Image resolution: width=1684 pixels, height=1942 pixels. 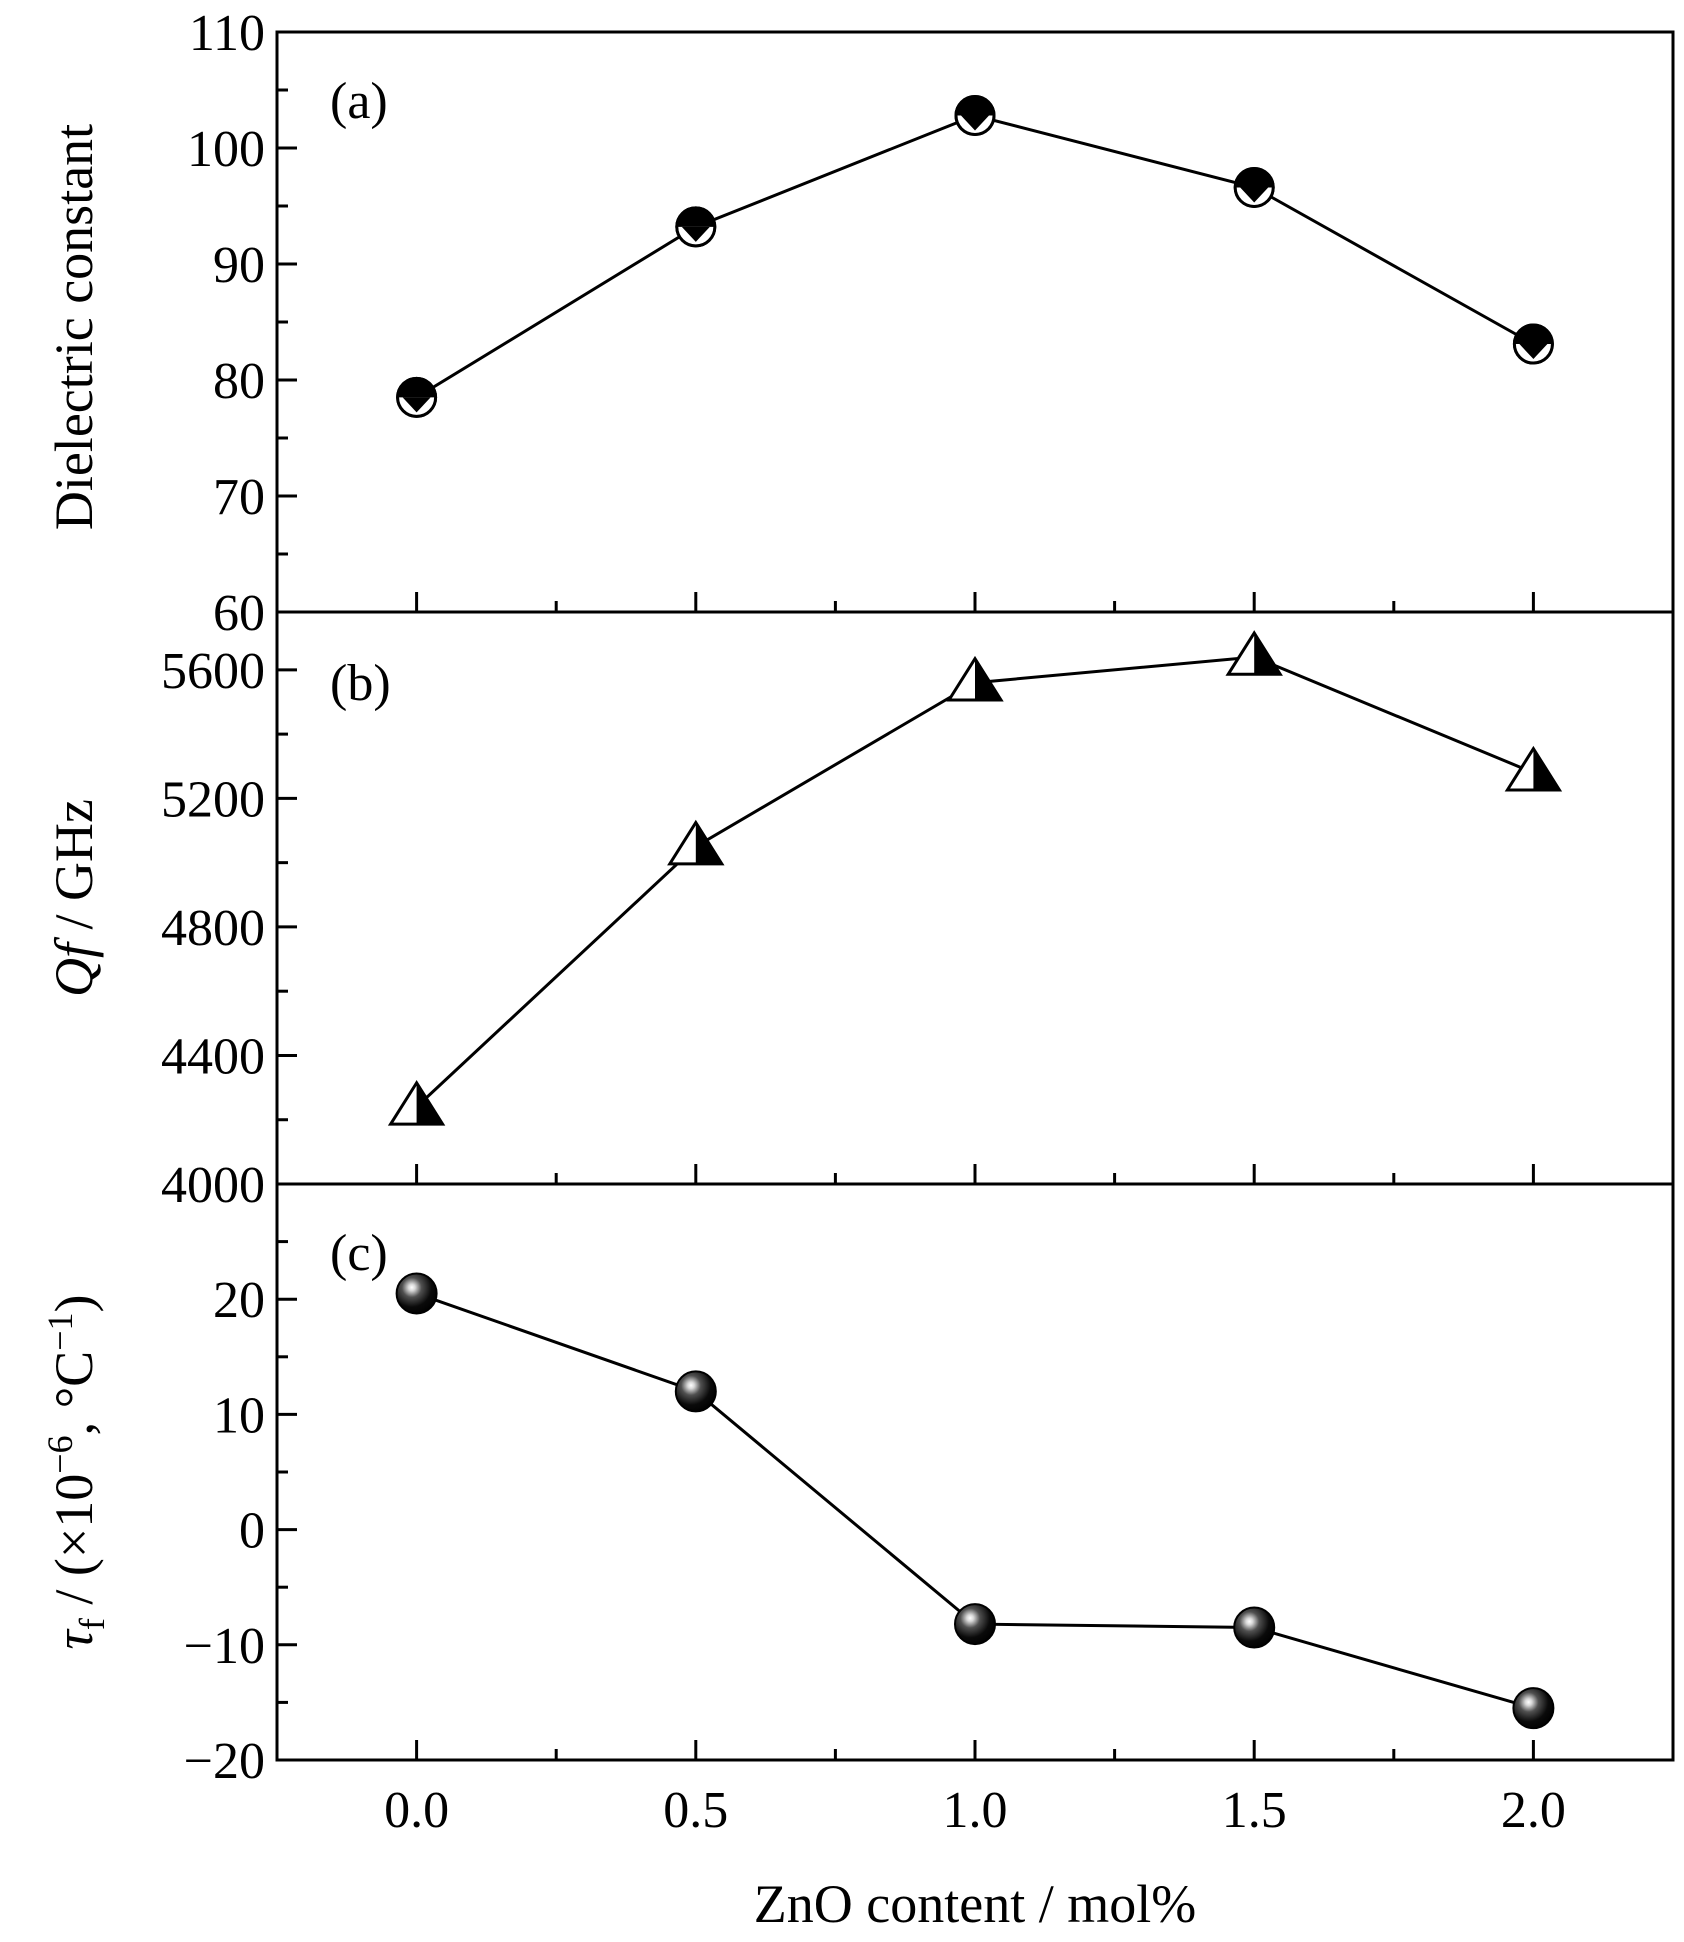 I want to click on panel-b-y-tick-label: 4800, so click(x=213, y=928).